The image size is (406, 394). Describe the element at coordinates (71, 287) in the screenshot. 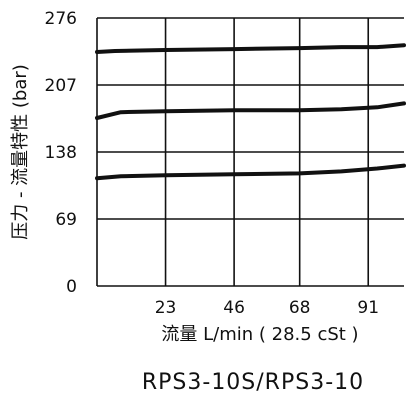

I see `y-tick-label: 0` at that location.